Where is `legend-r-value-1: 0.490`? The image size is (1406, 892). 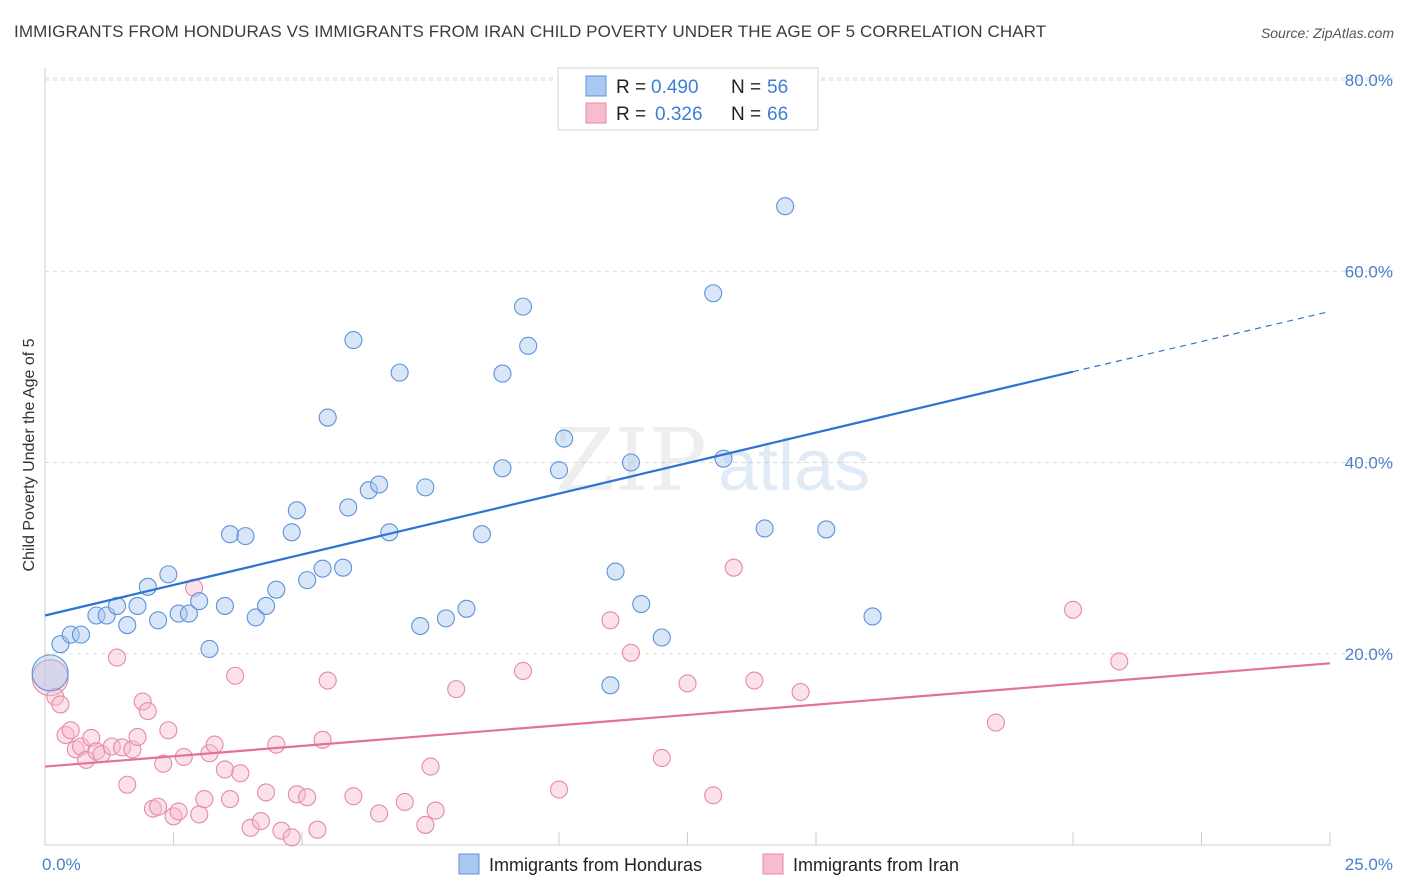 legend-r-value-1: 0.490 is located at coordinates (675, 87).